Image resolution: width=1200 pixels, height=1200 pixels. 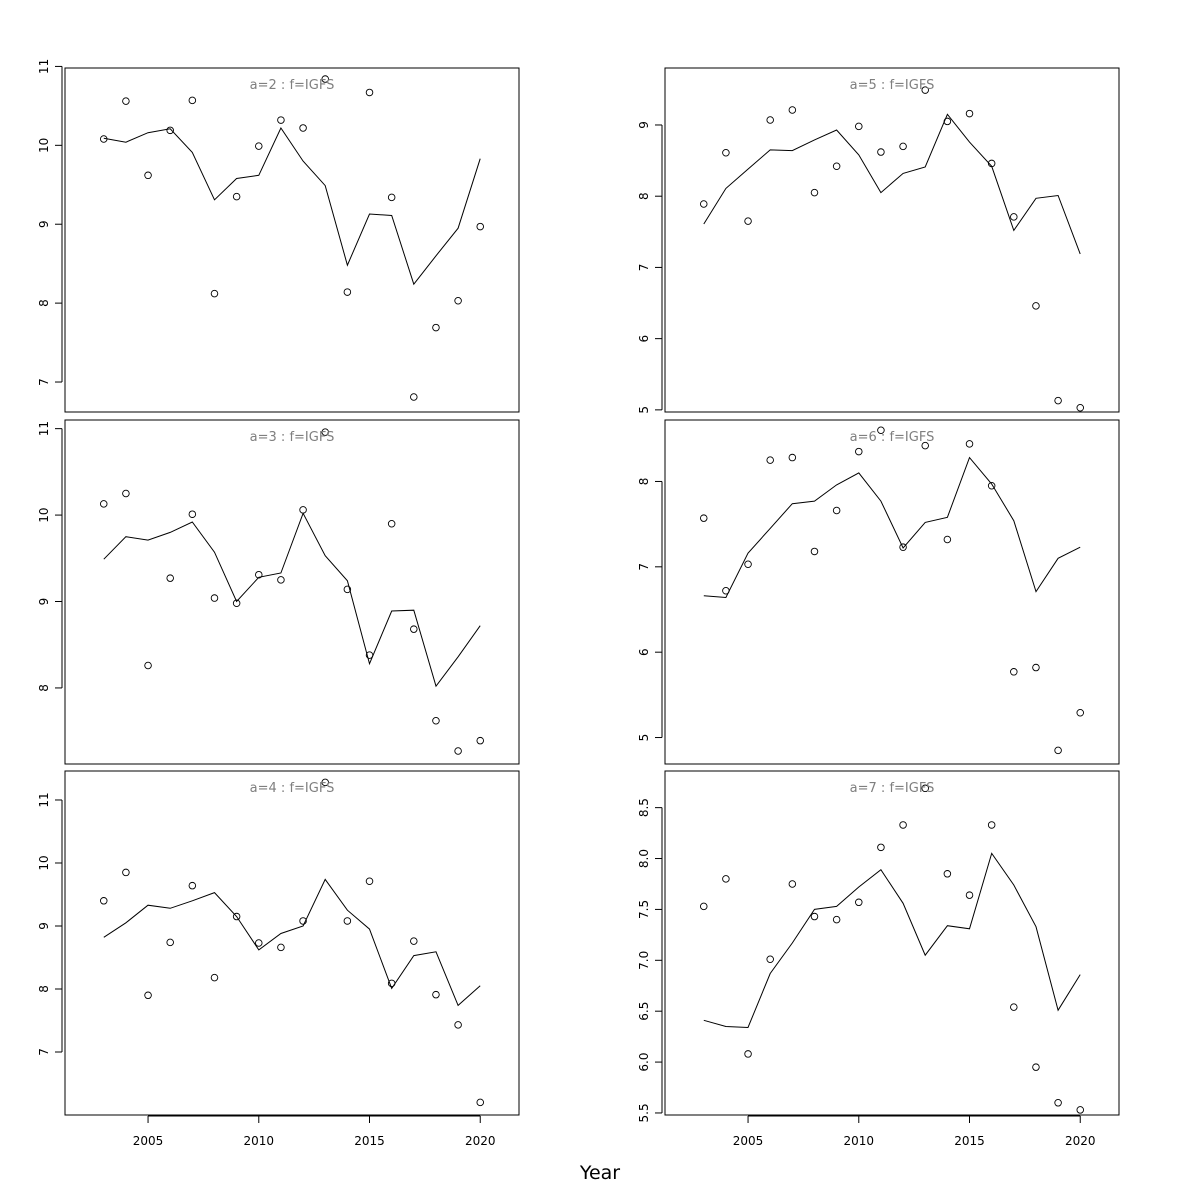 I want to click on x-tick-label: 2005, so click(x=148, y=1141).